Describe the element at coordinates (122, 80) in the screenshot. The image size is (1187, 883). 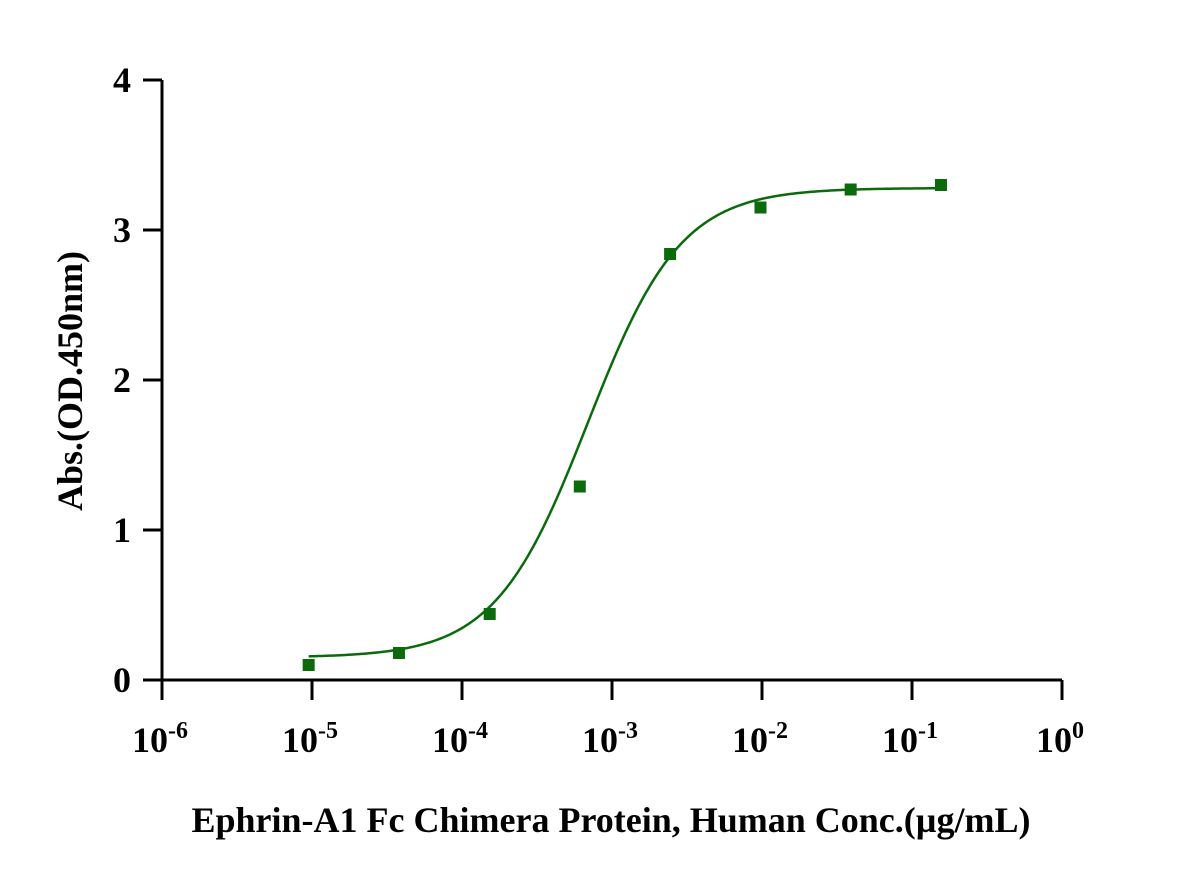
I see `y-tick-label: 4` at that location.